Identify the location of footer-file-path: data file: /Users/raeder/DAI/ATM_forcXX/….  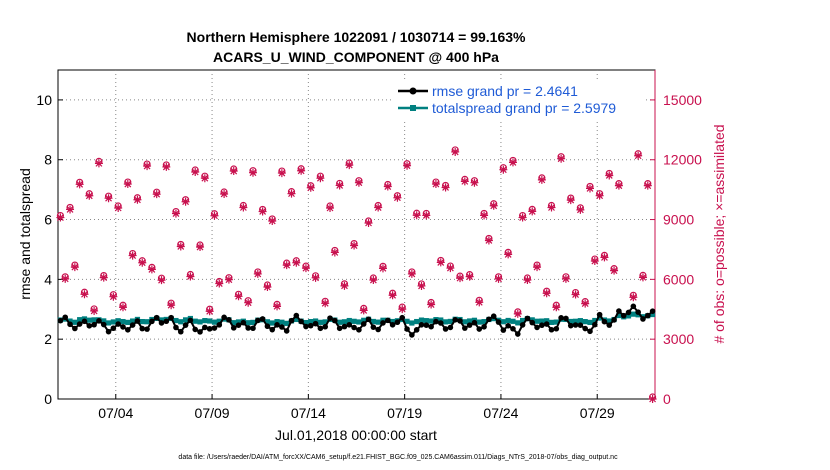
(398, 457).